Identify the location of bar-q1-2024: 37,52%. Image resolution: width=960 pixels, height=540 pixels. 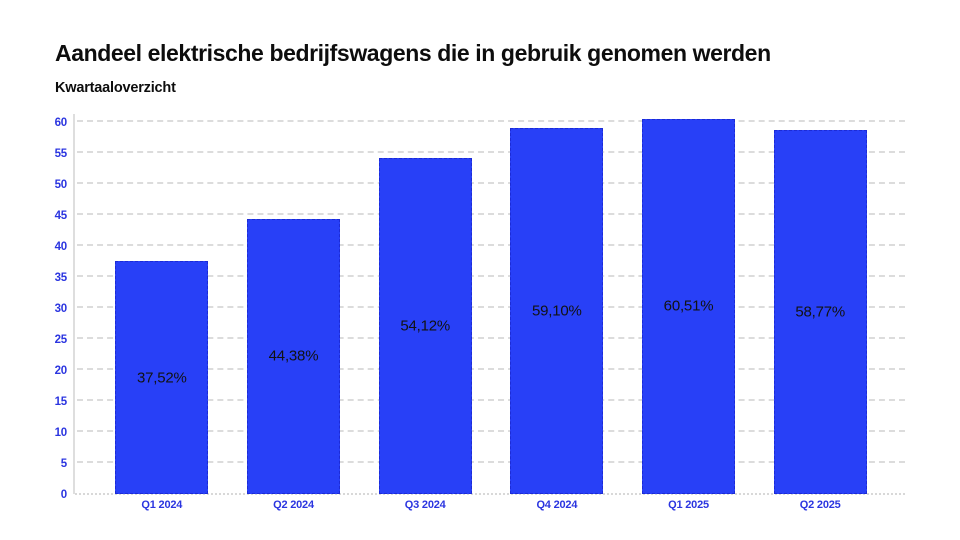
(162, 377).